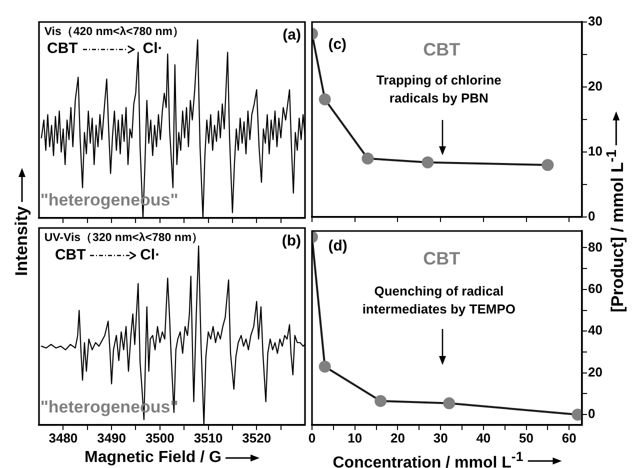 The width and height of the screenshot is (633, 468). I want to click on annotation: Trapping of chlorine radicals by PBN, so click(439, 89).